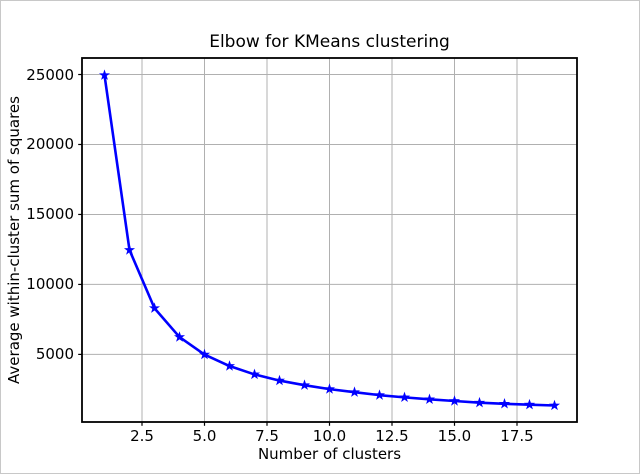 This screenshot has height=474, width=640. What do you see at coordinates (454, 436) in the screenshot?
I see `x-tick-label: 15.0` at bounding box center [454, 436].